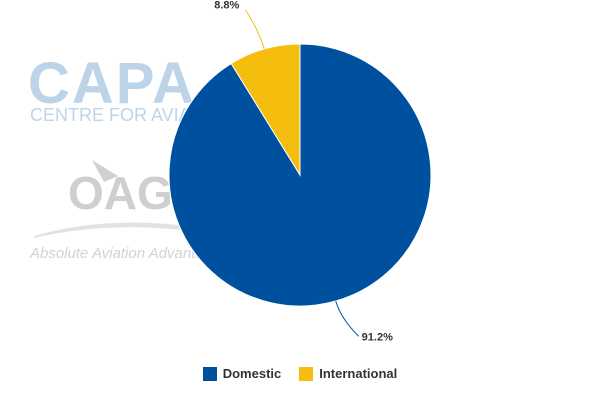 The height and width of the screenshot is (400, 600). Describe the element at coordinates (124, 253) in the screenshot. I see `oag-subtitle-watermark: Absolute Aviation Advantage` at that location.